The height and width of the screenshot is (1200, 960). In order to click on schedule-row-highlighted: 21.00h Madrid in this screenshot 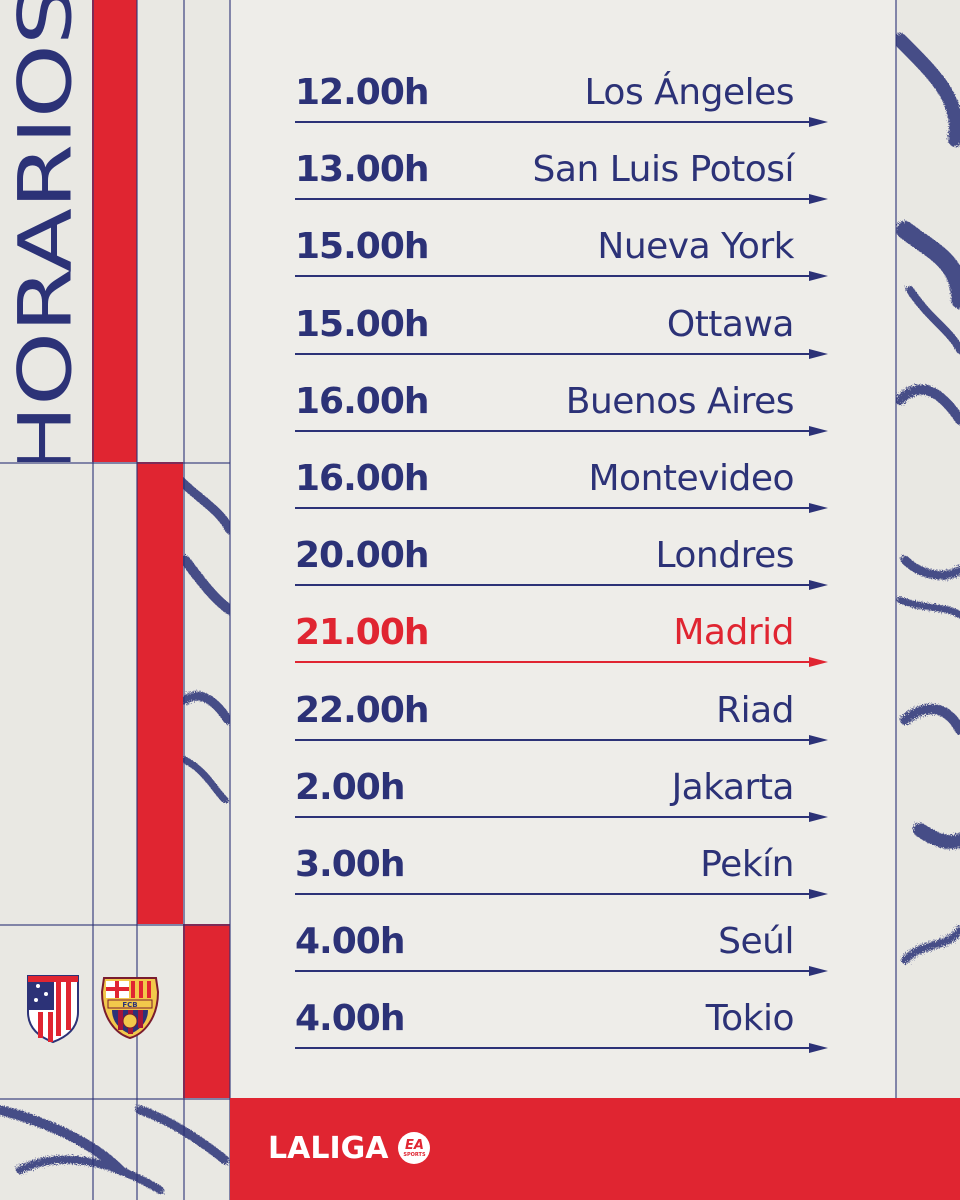, I will do `click(562, 650)`.